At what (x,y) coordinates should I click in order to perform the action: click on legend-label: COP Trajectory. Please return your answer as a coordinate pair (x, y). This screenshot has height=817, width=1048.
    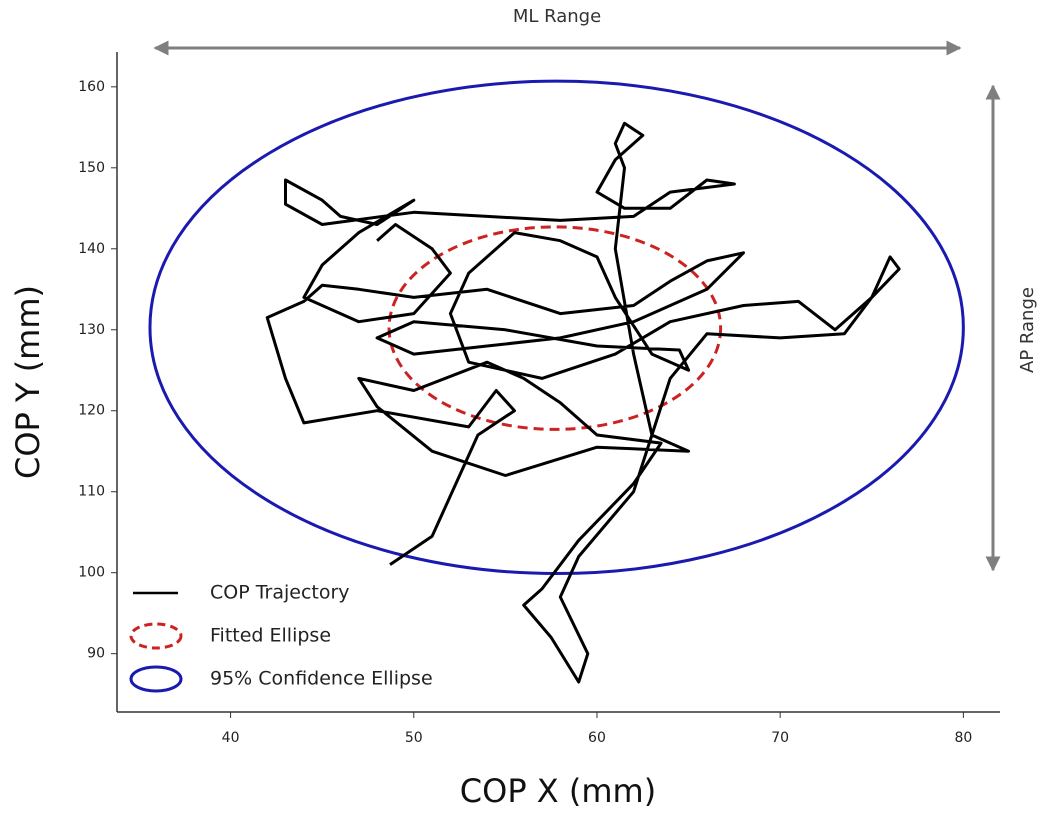
    Looking at the image, I should click on (280, 593).